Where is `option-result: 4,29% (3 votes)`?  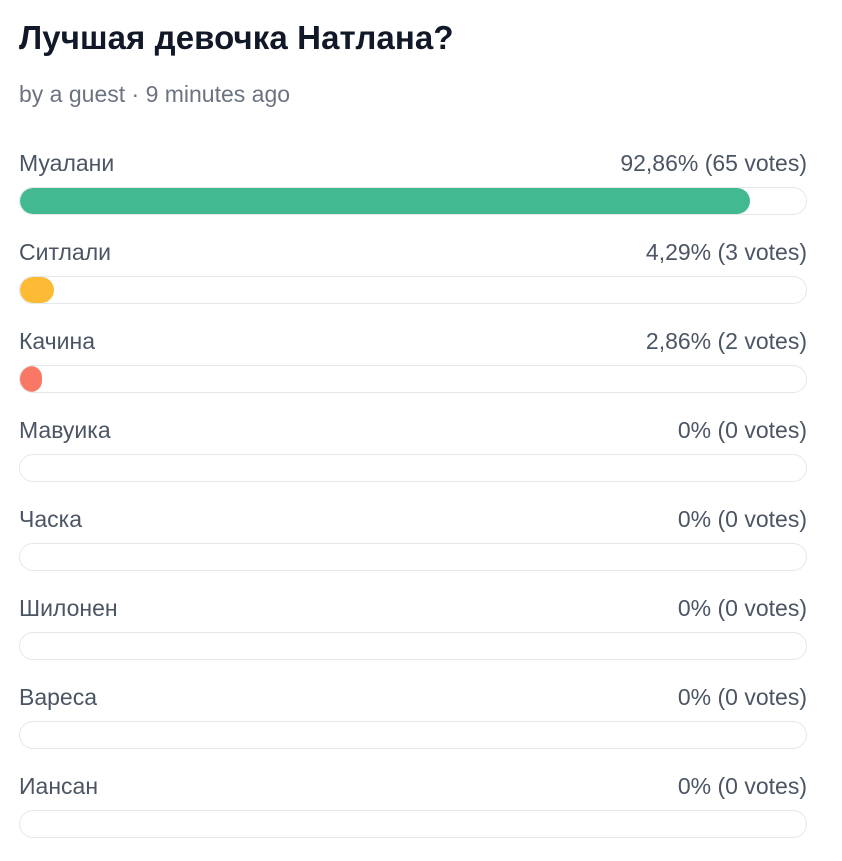 option-result: 4,29% (3 votes) is located at coordinates (726, 252).